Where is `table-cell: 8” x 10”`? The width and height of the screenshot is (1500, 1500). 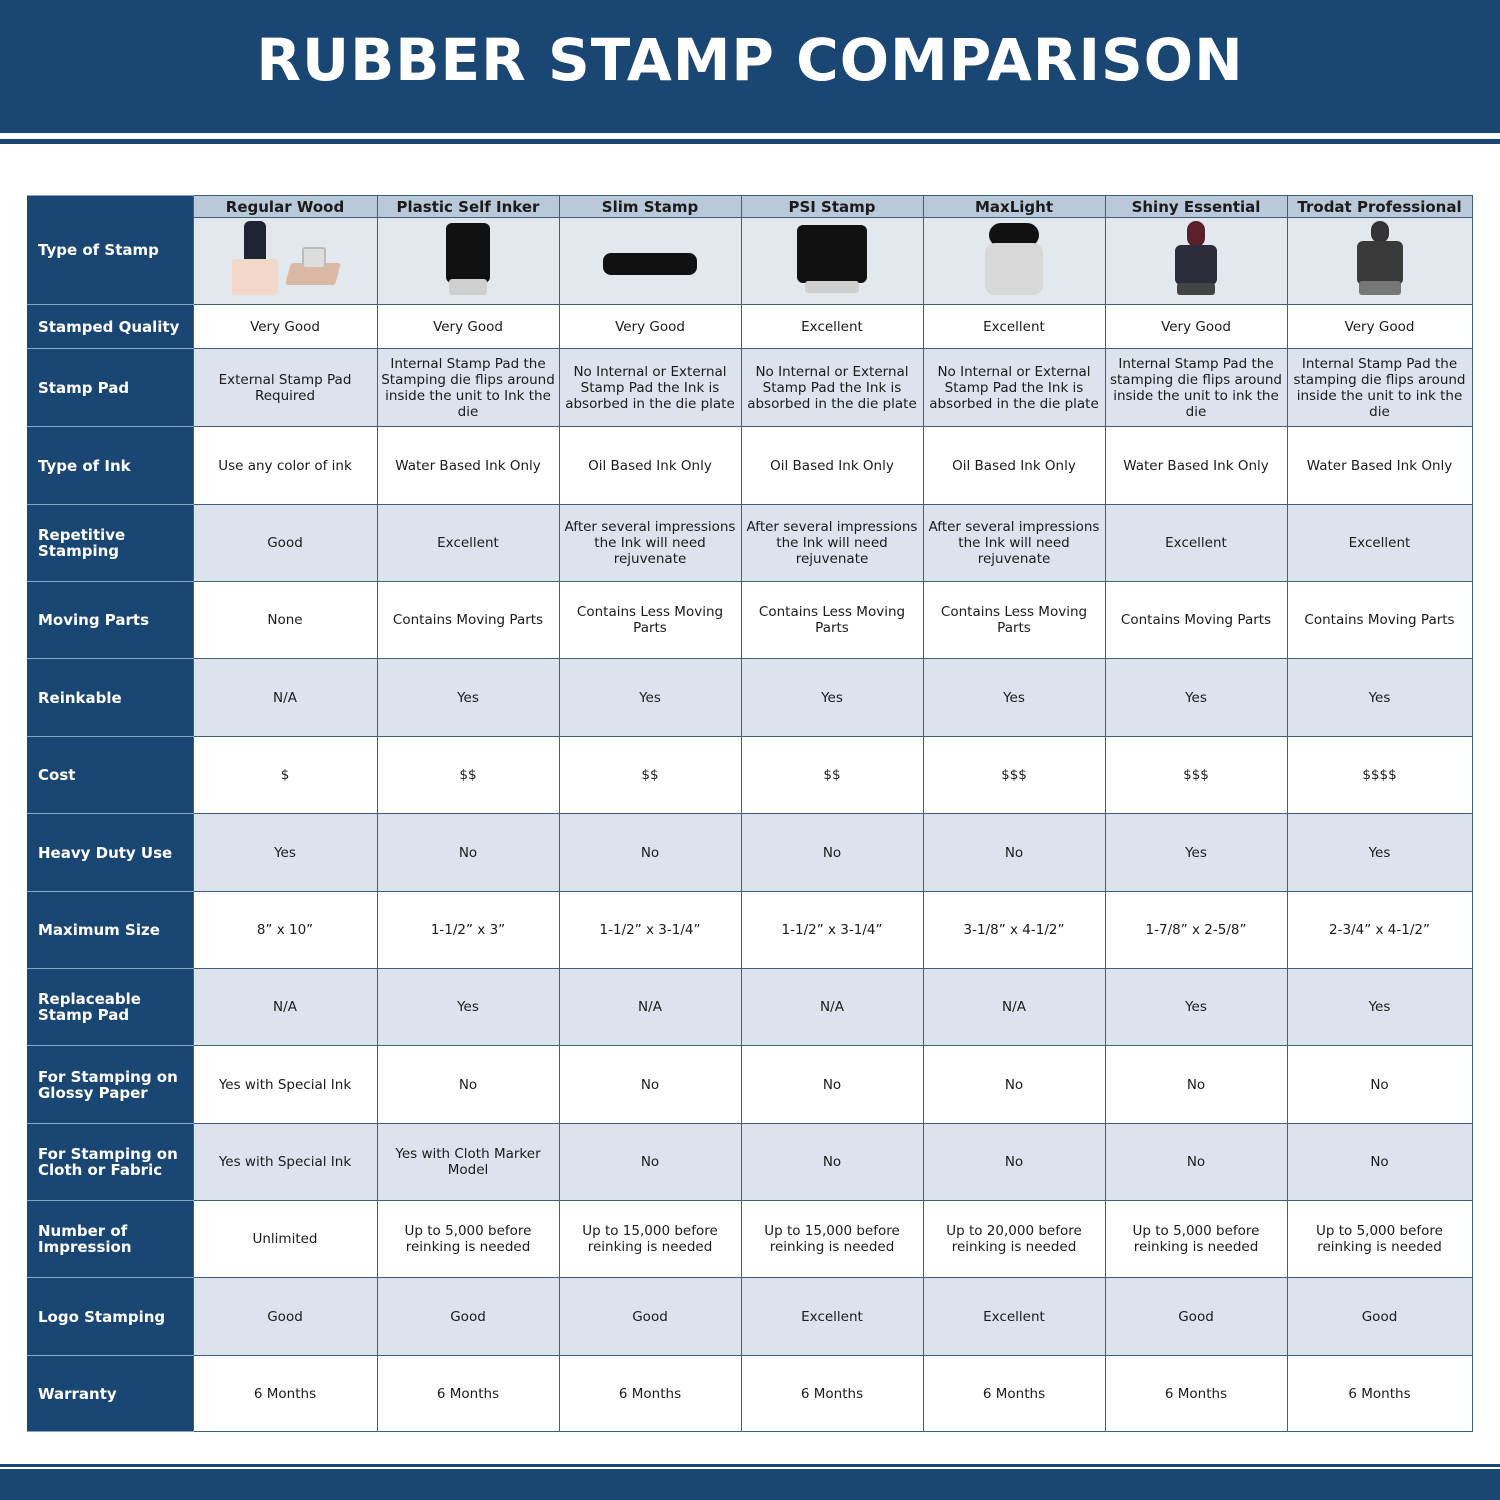 table-cell: 8” x 10” is located at coordinates (285, 930).